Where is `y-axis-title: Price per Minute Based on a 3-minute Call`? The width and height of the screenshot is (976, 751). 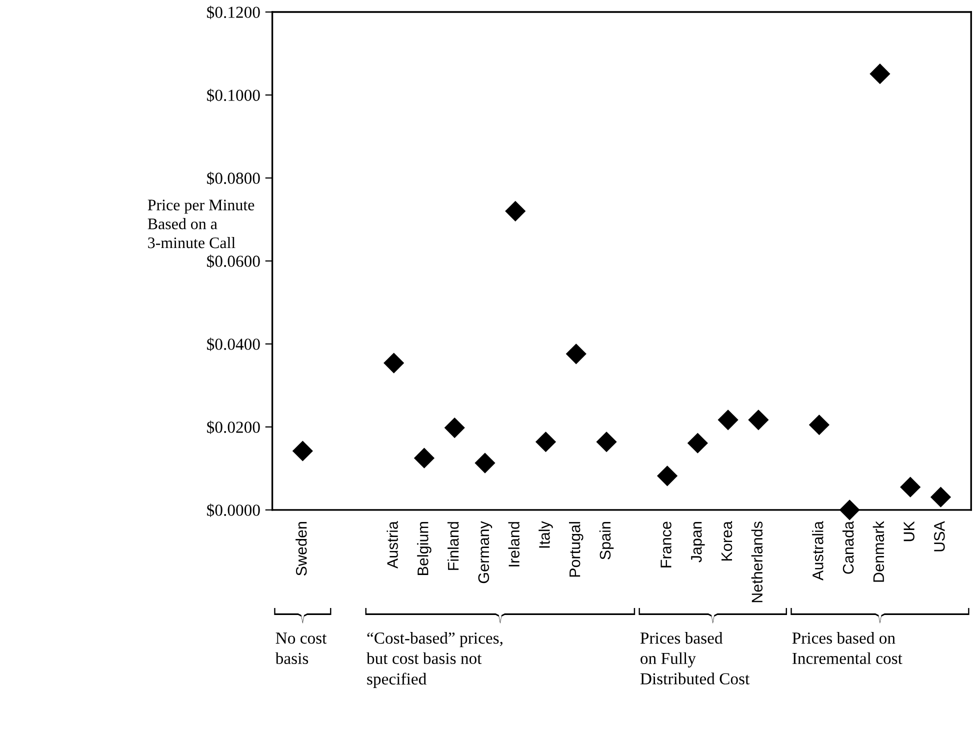
y-axis-title: Price per Minute Based on a 3-minute Call is located at coordinates (201, 224).